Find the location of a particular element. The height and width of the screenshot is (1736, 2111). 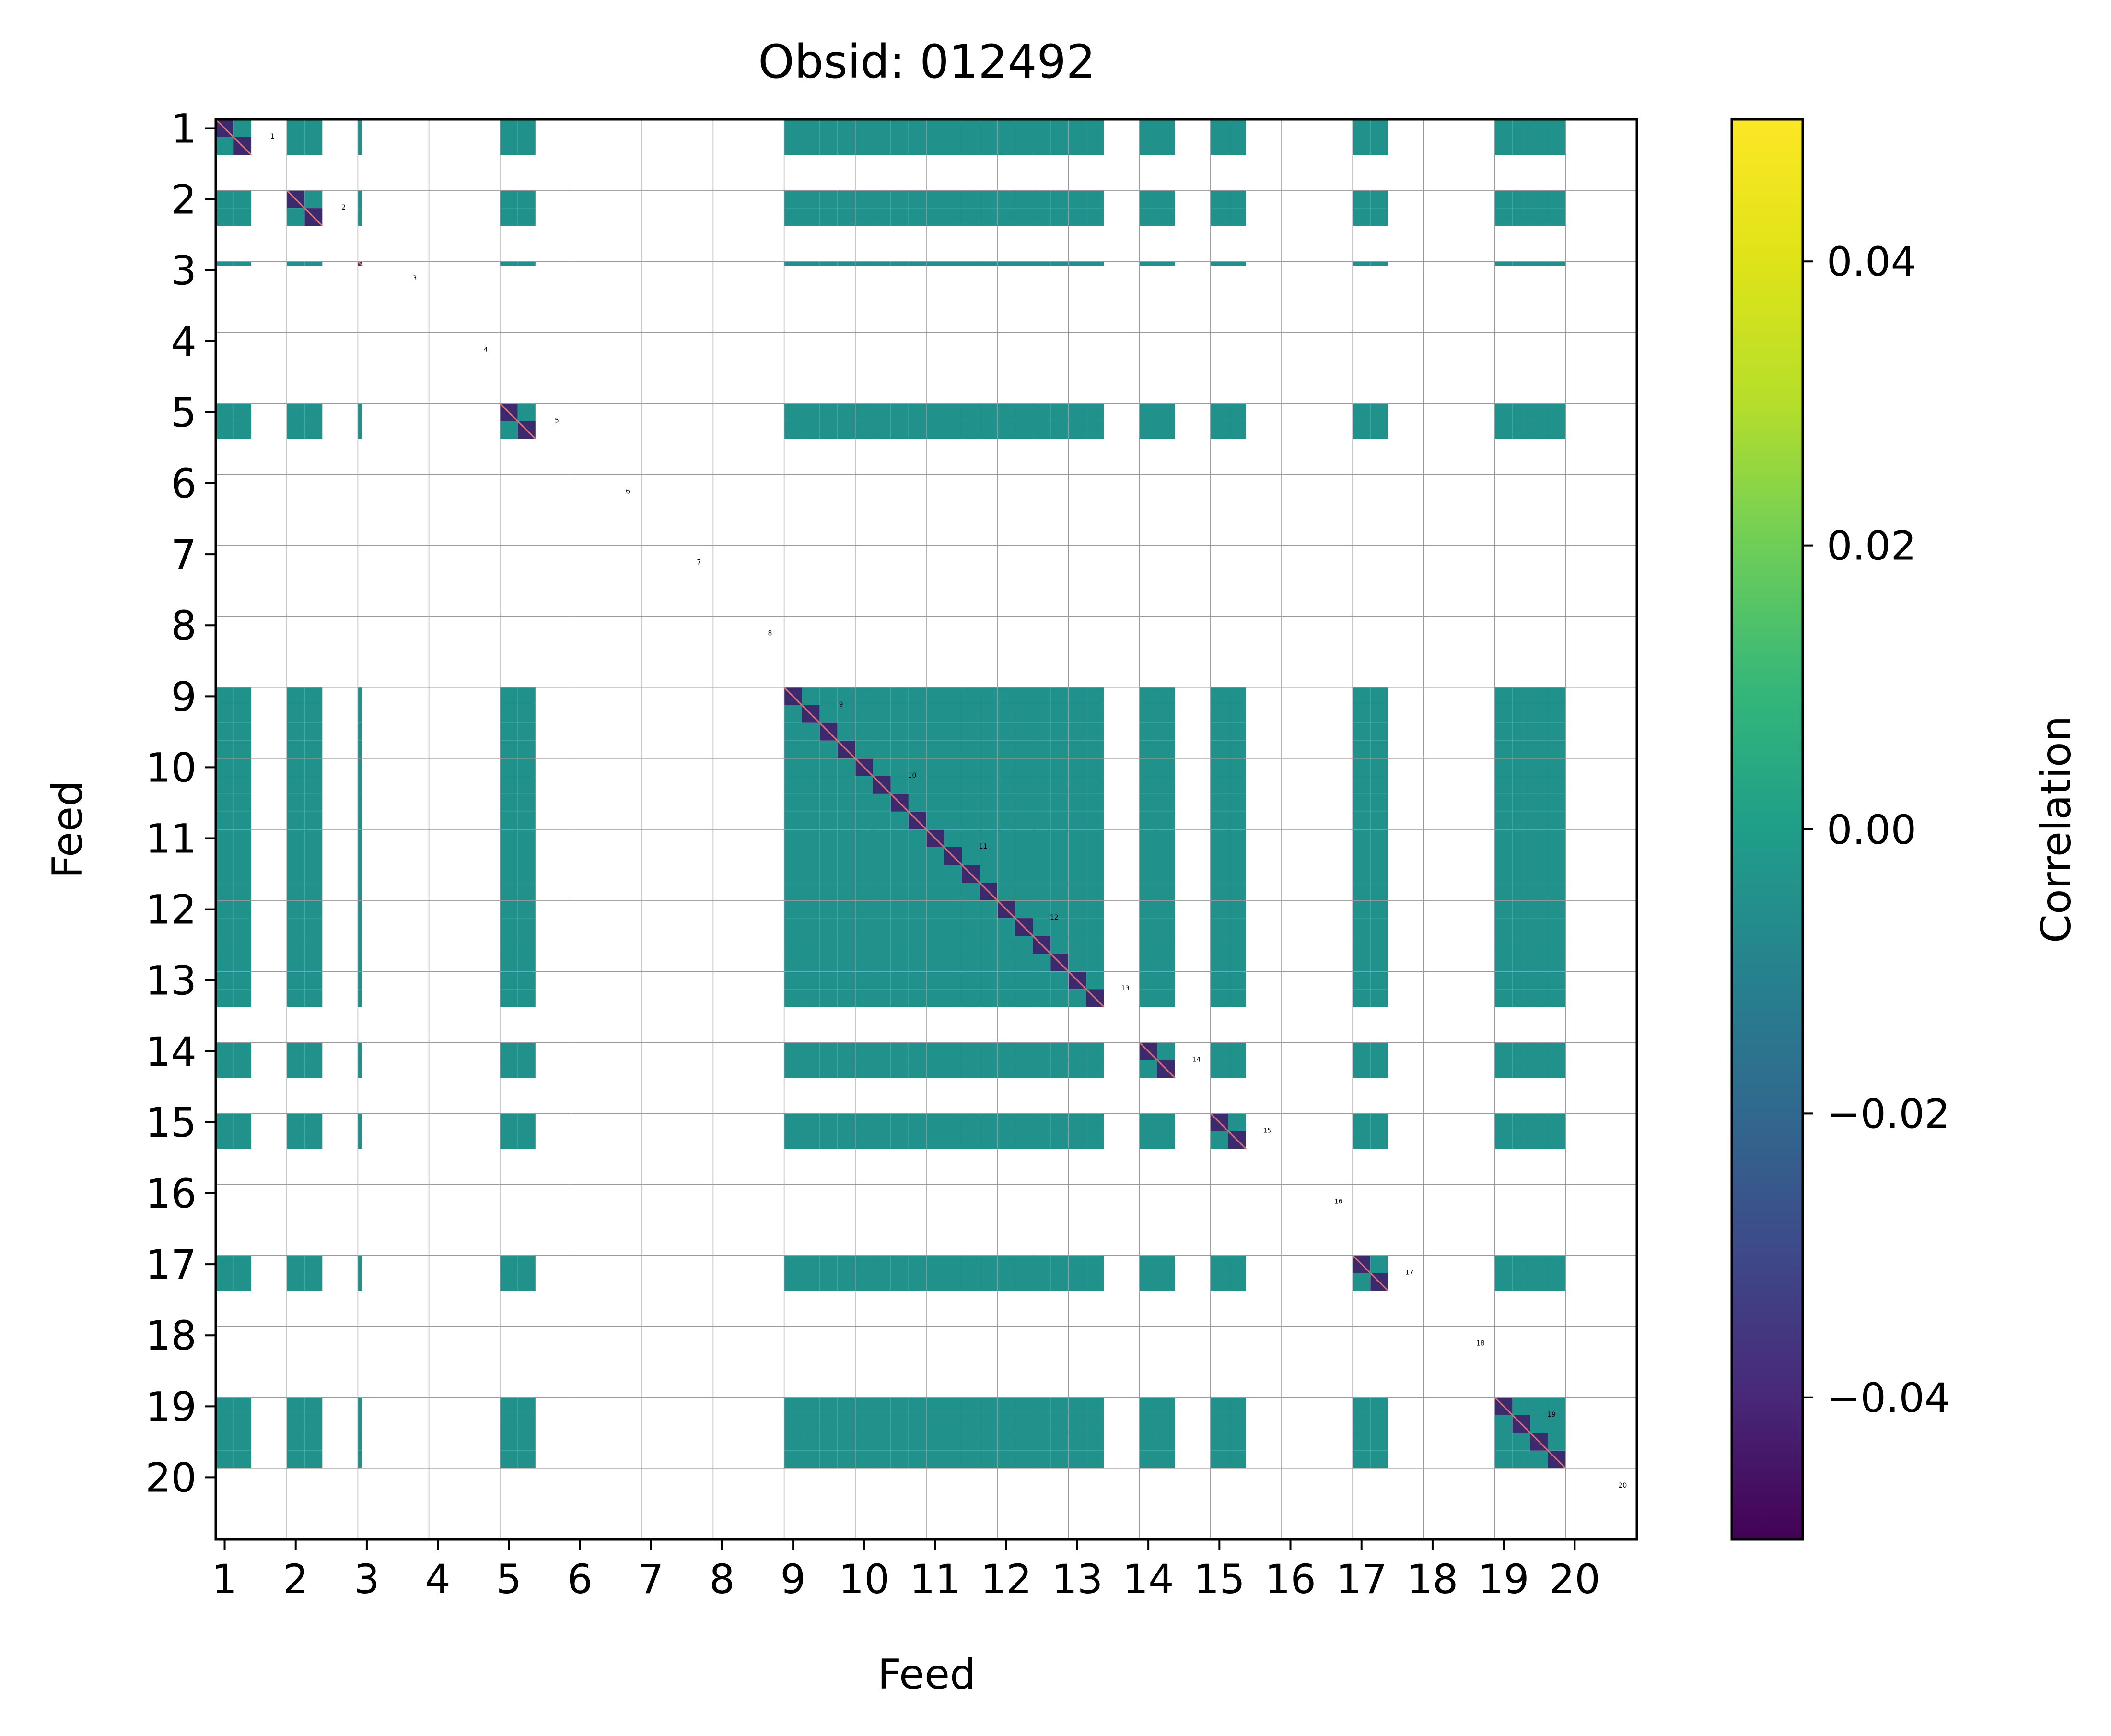

y-tick-label: 18 is located at coordinates (171, 1335).